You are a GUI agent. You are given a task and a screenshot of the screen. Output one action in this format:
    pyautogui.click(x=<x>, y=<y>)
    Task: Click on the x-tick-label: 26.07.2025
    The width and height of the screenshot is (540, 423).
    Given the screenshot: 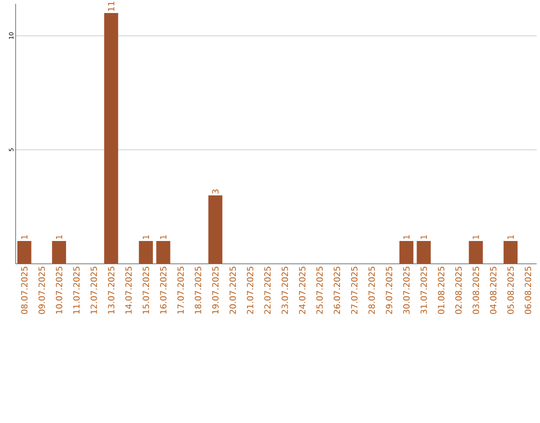 What is the action you would take?
    pyautogui.click(x=337, y=290)
    